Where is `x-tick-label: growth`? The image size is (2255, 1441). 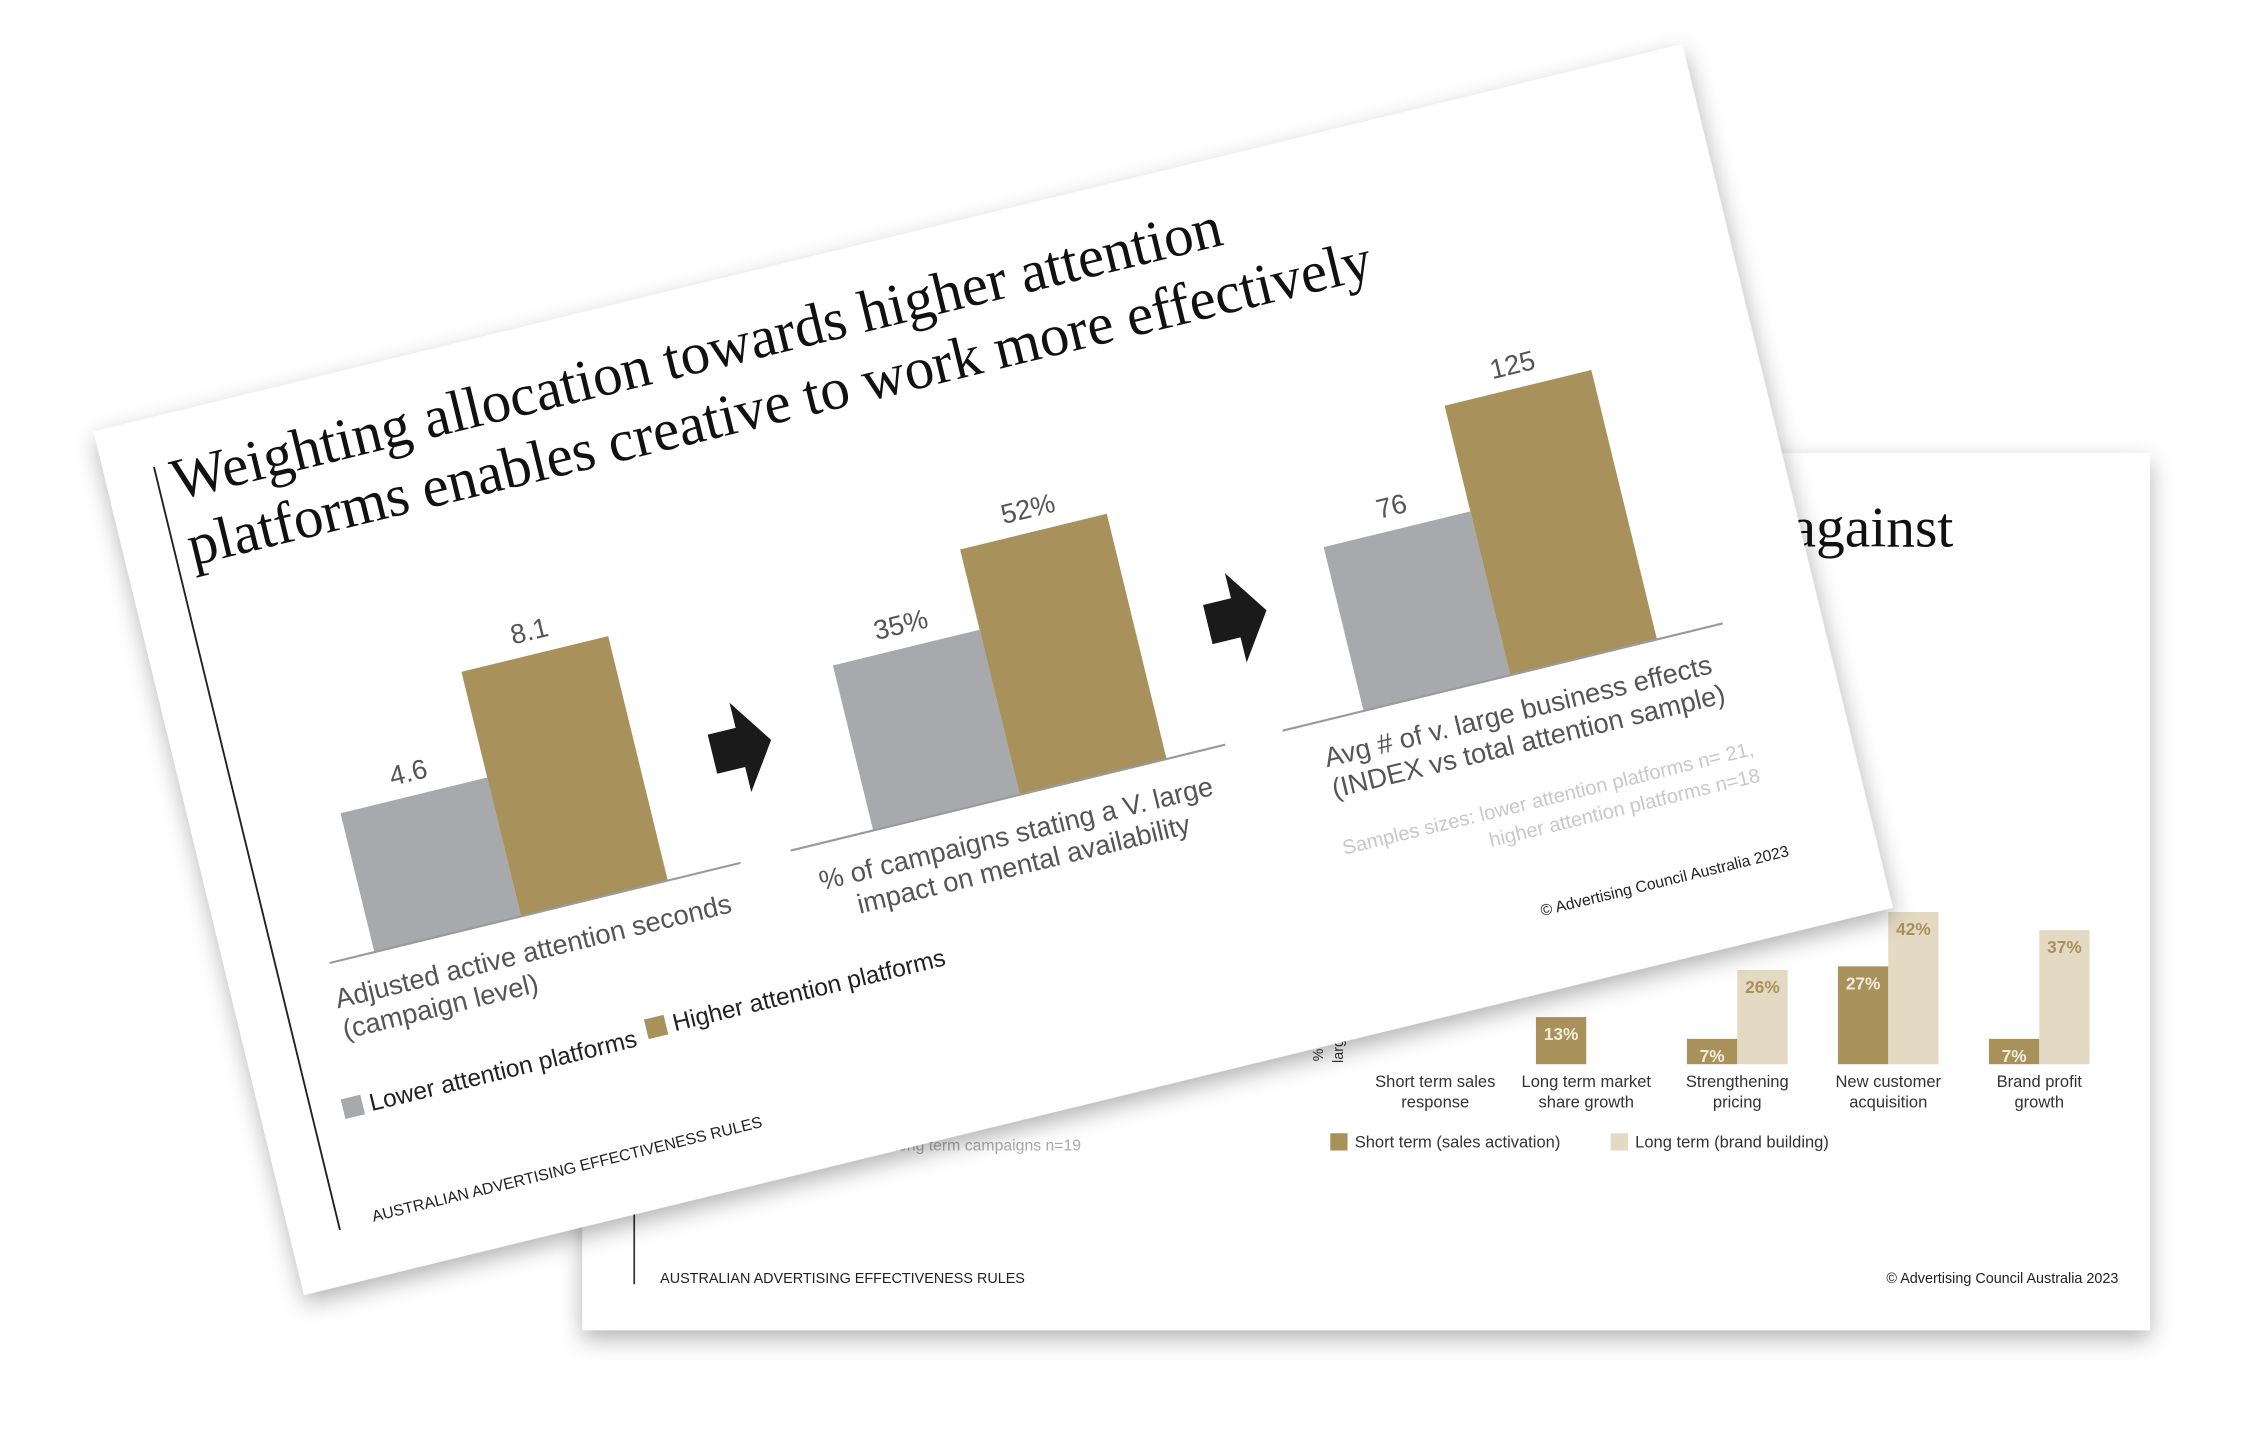
x-tick-label: growth is located at coordinates (2039, 1101).